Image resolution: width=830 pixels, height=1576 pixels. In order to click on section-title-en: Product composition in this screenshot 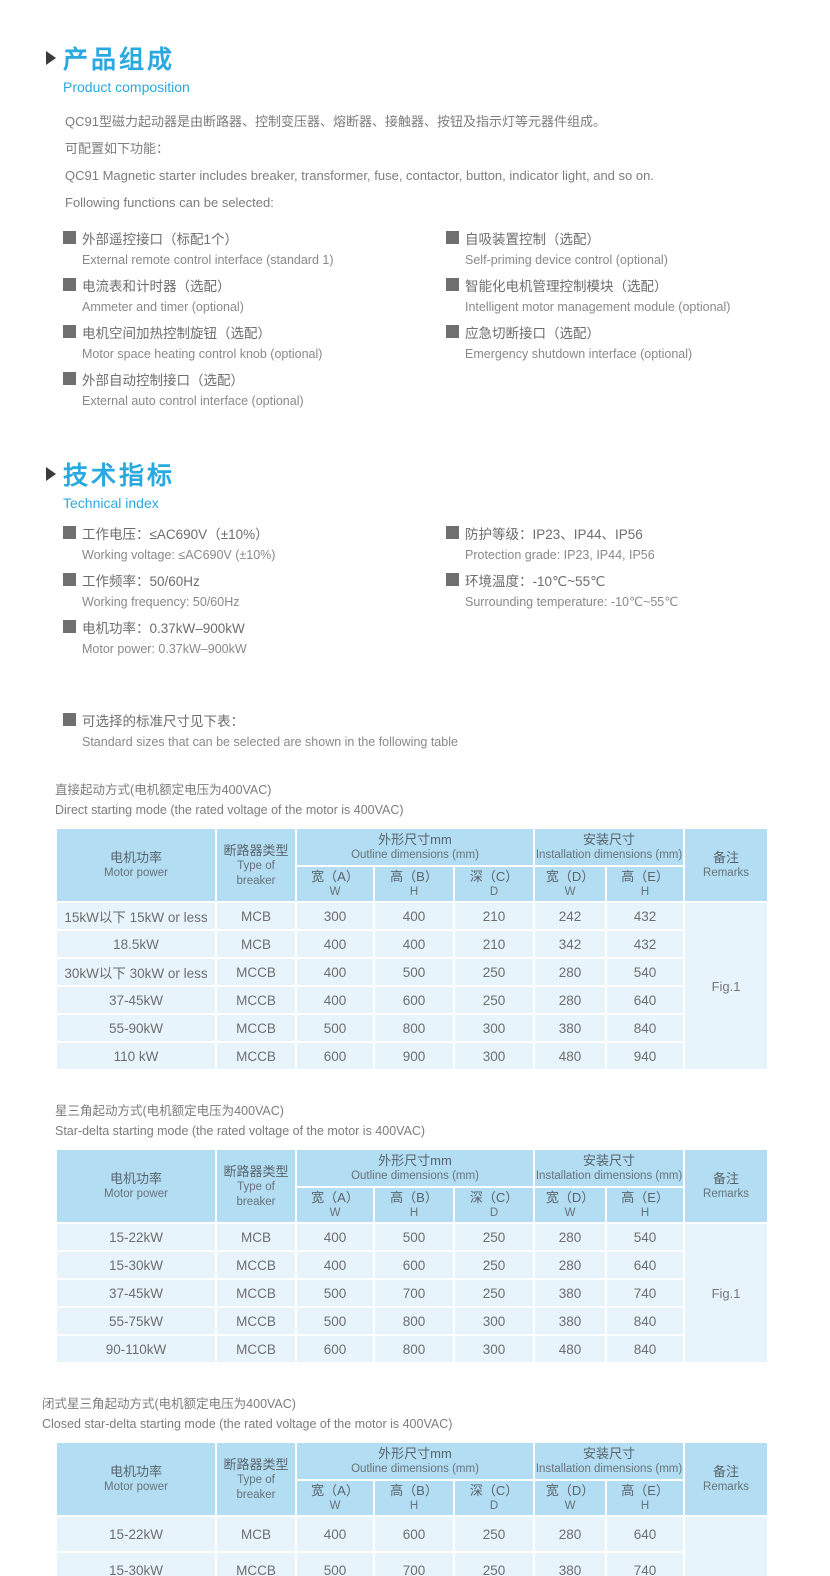, I will do `click(126, 87)`.